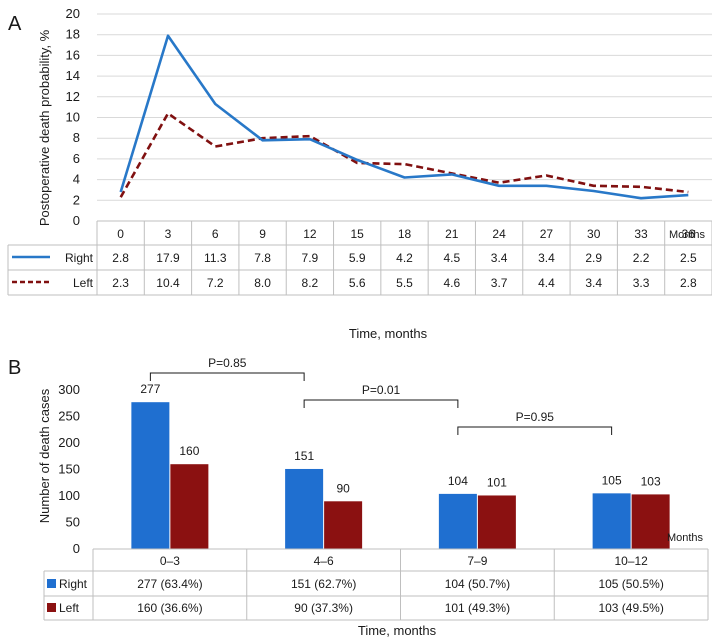  Describe the element at coordinates (73, 584) in the screenshot. I see `legend-label-right: Right` at that location.